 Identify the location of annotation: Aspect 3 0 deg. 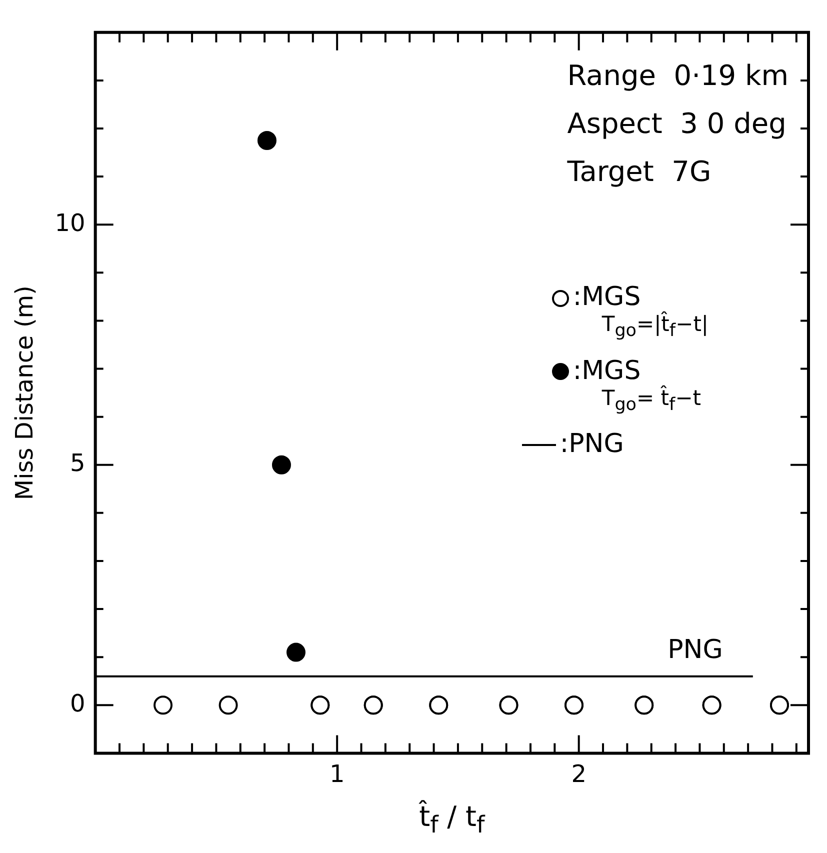
(677, 124).